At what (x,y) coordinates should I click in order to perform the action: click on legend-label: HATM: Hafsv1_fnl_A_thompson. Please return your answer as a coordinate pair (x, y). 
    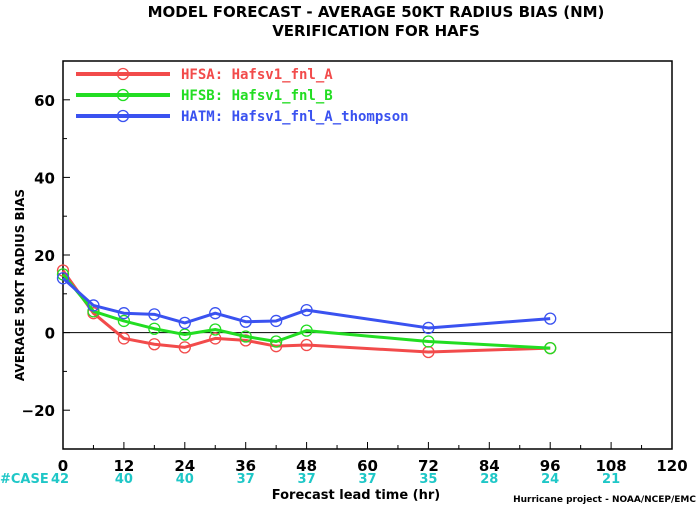
    Looking at the image, I should click on (295, 117).